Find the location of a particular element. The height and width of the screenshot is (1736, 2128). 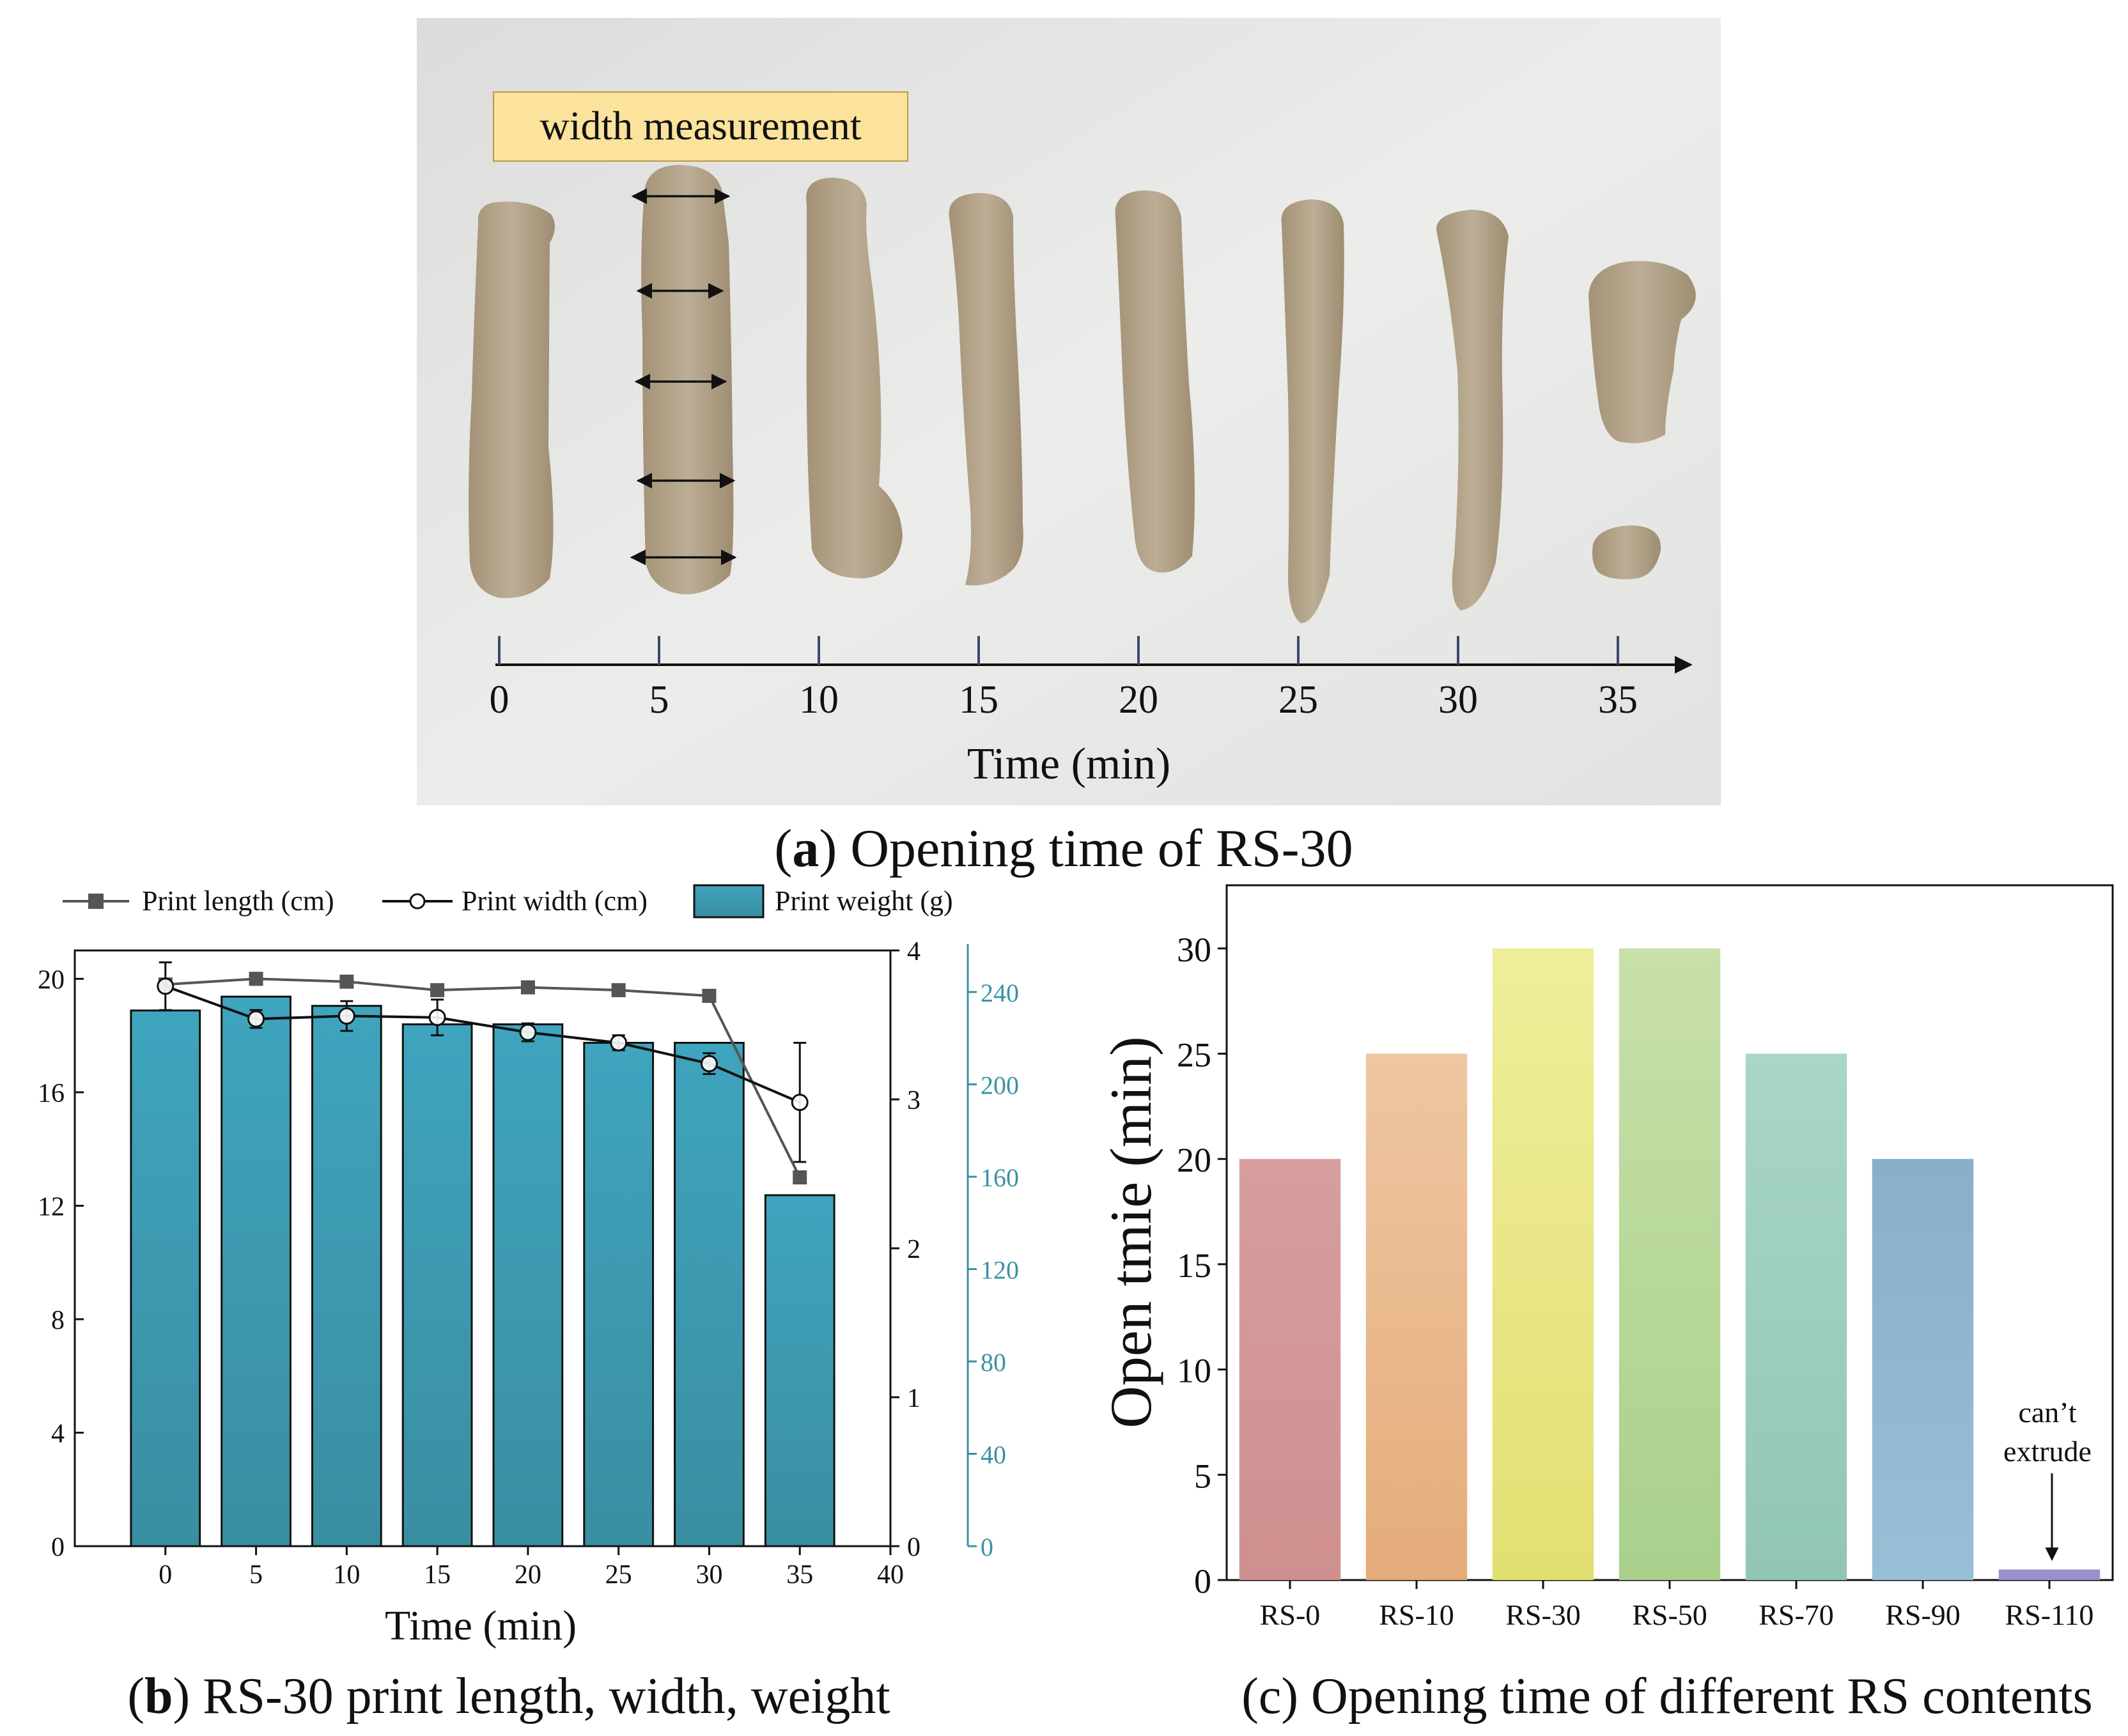

cant-extrude-line1: can’t is located at coordinates (2047, 1412).